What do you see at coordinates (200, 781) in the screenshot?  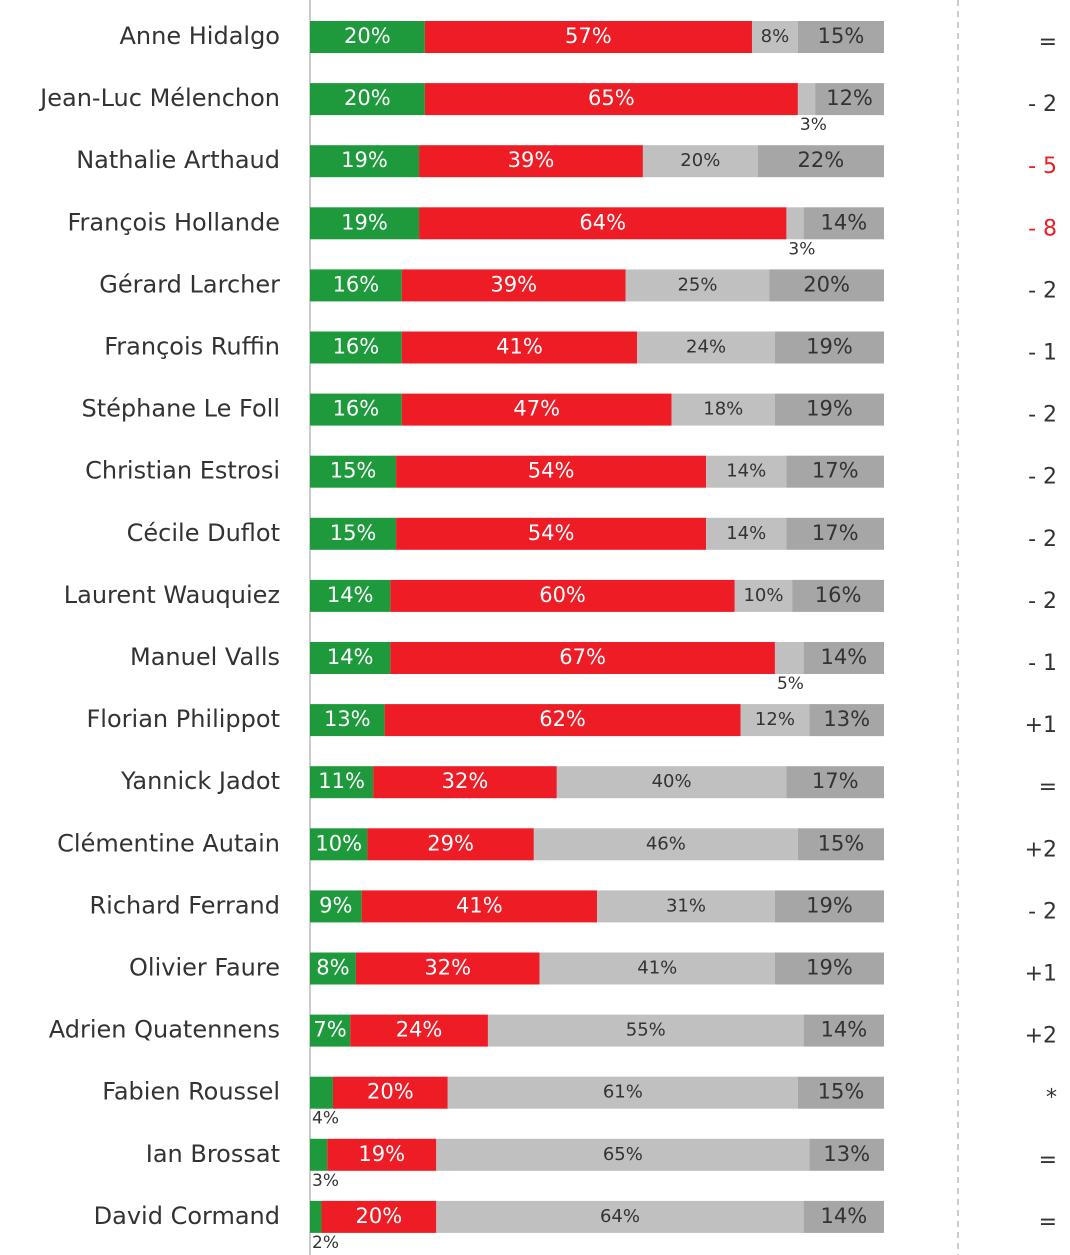 I see `category-label: Yannick Jadot` at bounding box center [200, 781].